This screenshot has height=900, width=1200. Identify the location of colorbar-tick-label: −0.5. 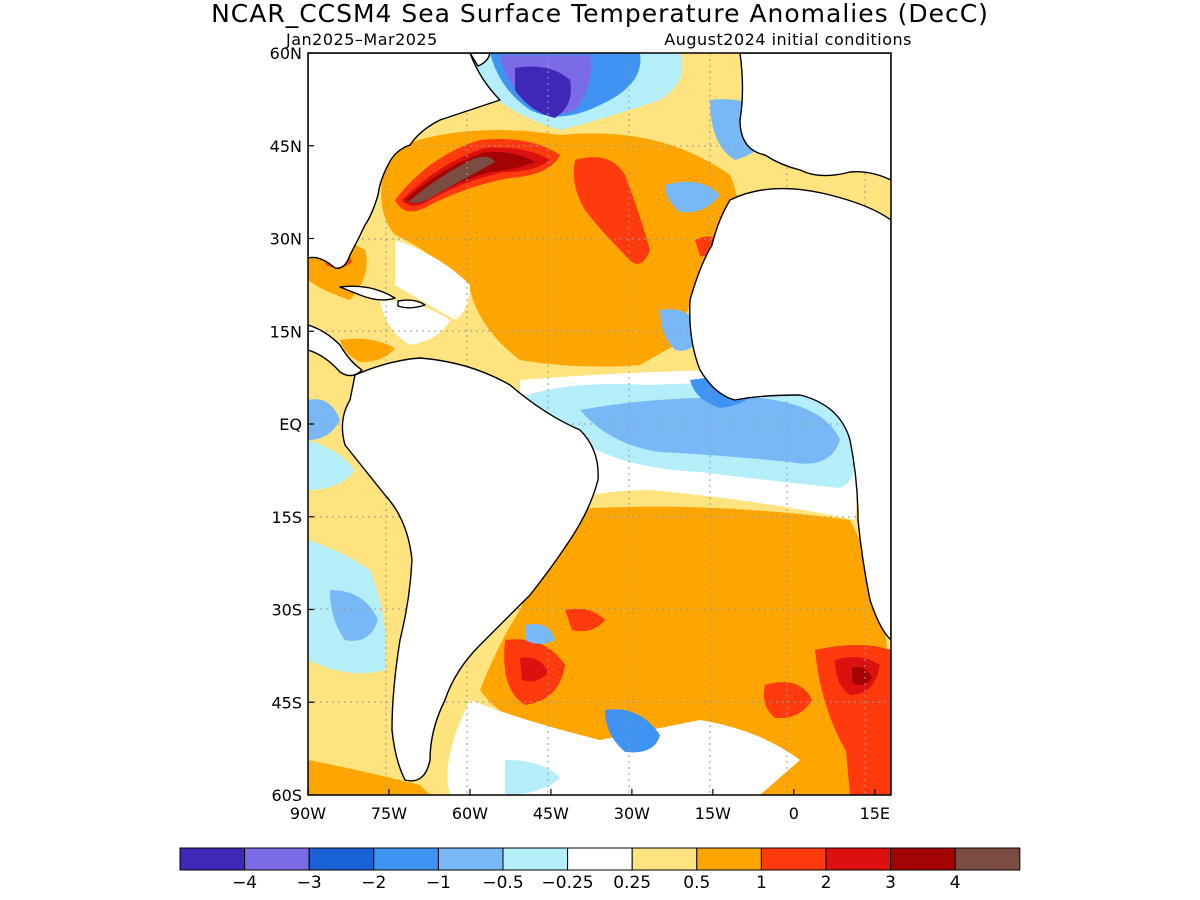
(502, 883).